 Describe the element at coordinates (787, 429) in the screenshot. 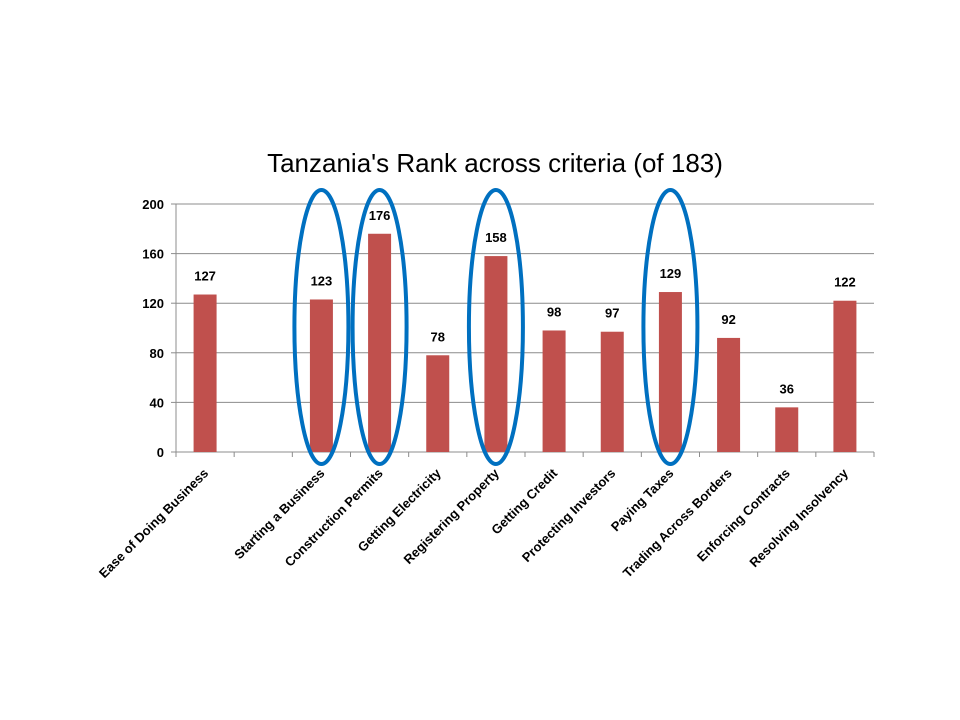

I see `bar-enforcing-contracts` at that location.